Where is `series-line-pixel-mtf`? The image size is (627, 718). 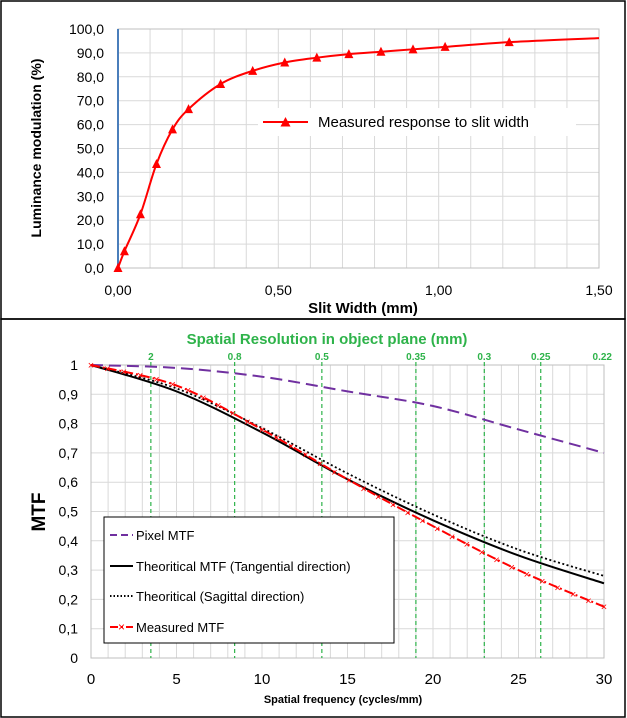 series-line-pixel-mtf is located at coordinates (347, 409).